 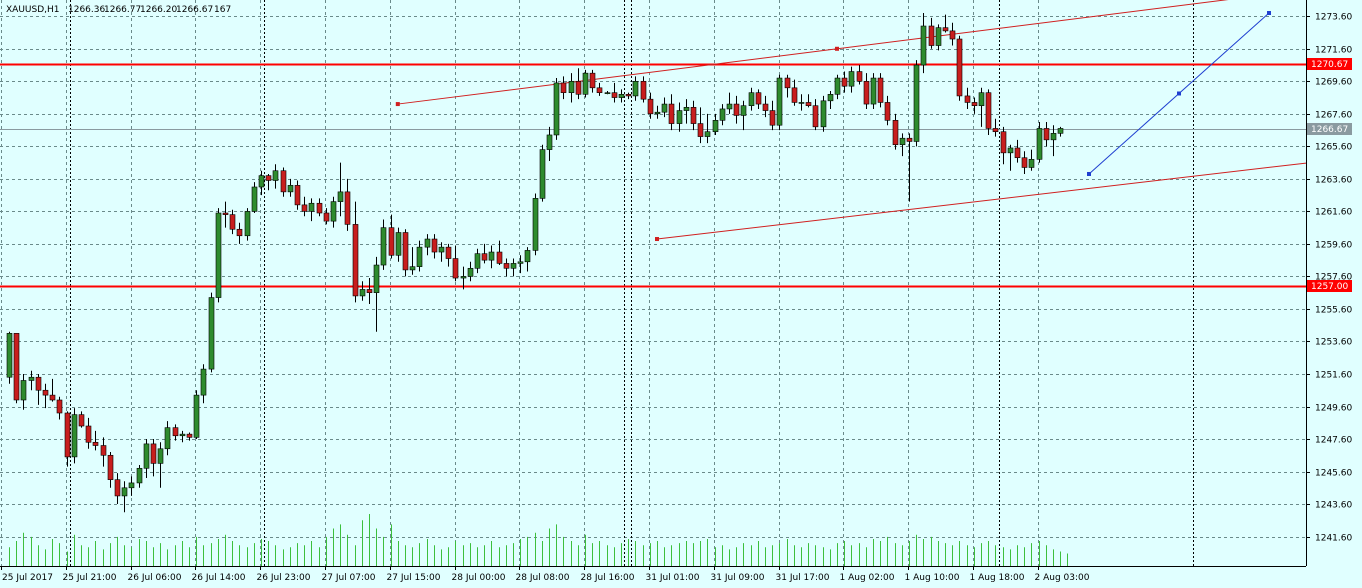 What do you see at coordinates (1333, 213) in the screenshot?
I see `price-tick-label: 1261.60` at bounding box center [1333, 213].